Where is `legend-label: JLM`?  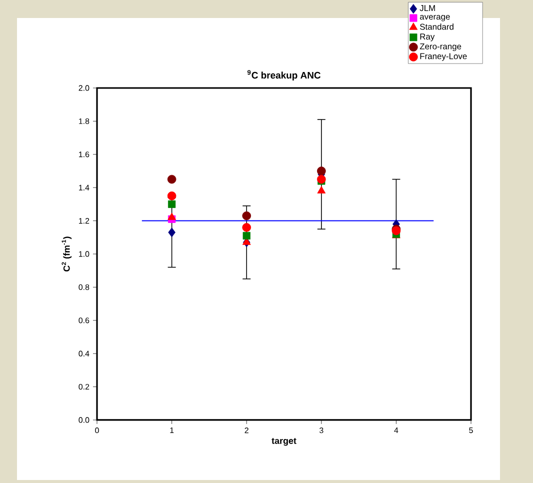 legend-label: JLM is located at coordinates (427, 8).